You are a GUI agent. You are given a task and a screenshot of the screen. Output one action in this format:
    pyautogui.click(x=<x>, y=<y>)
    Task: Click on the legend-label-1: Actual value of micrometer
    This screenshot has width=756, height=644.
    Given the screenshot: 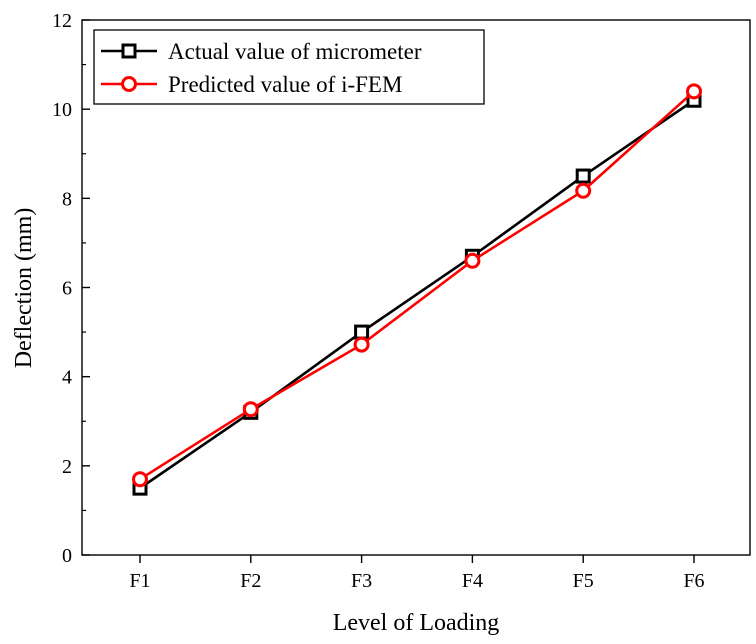 What is the action you would take?
    pyautogui.click(x=295, y=51)
    